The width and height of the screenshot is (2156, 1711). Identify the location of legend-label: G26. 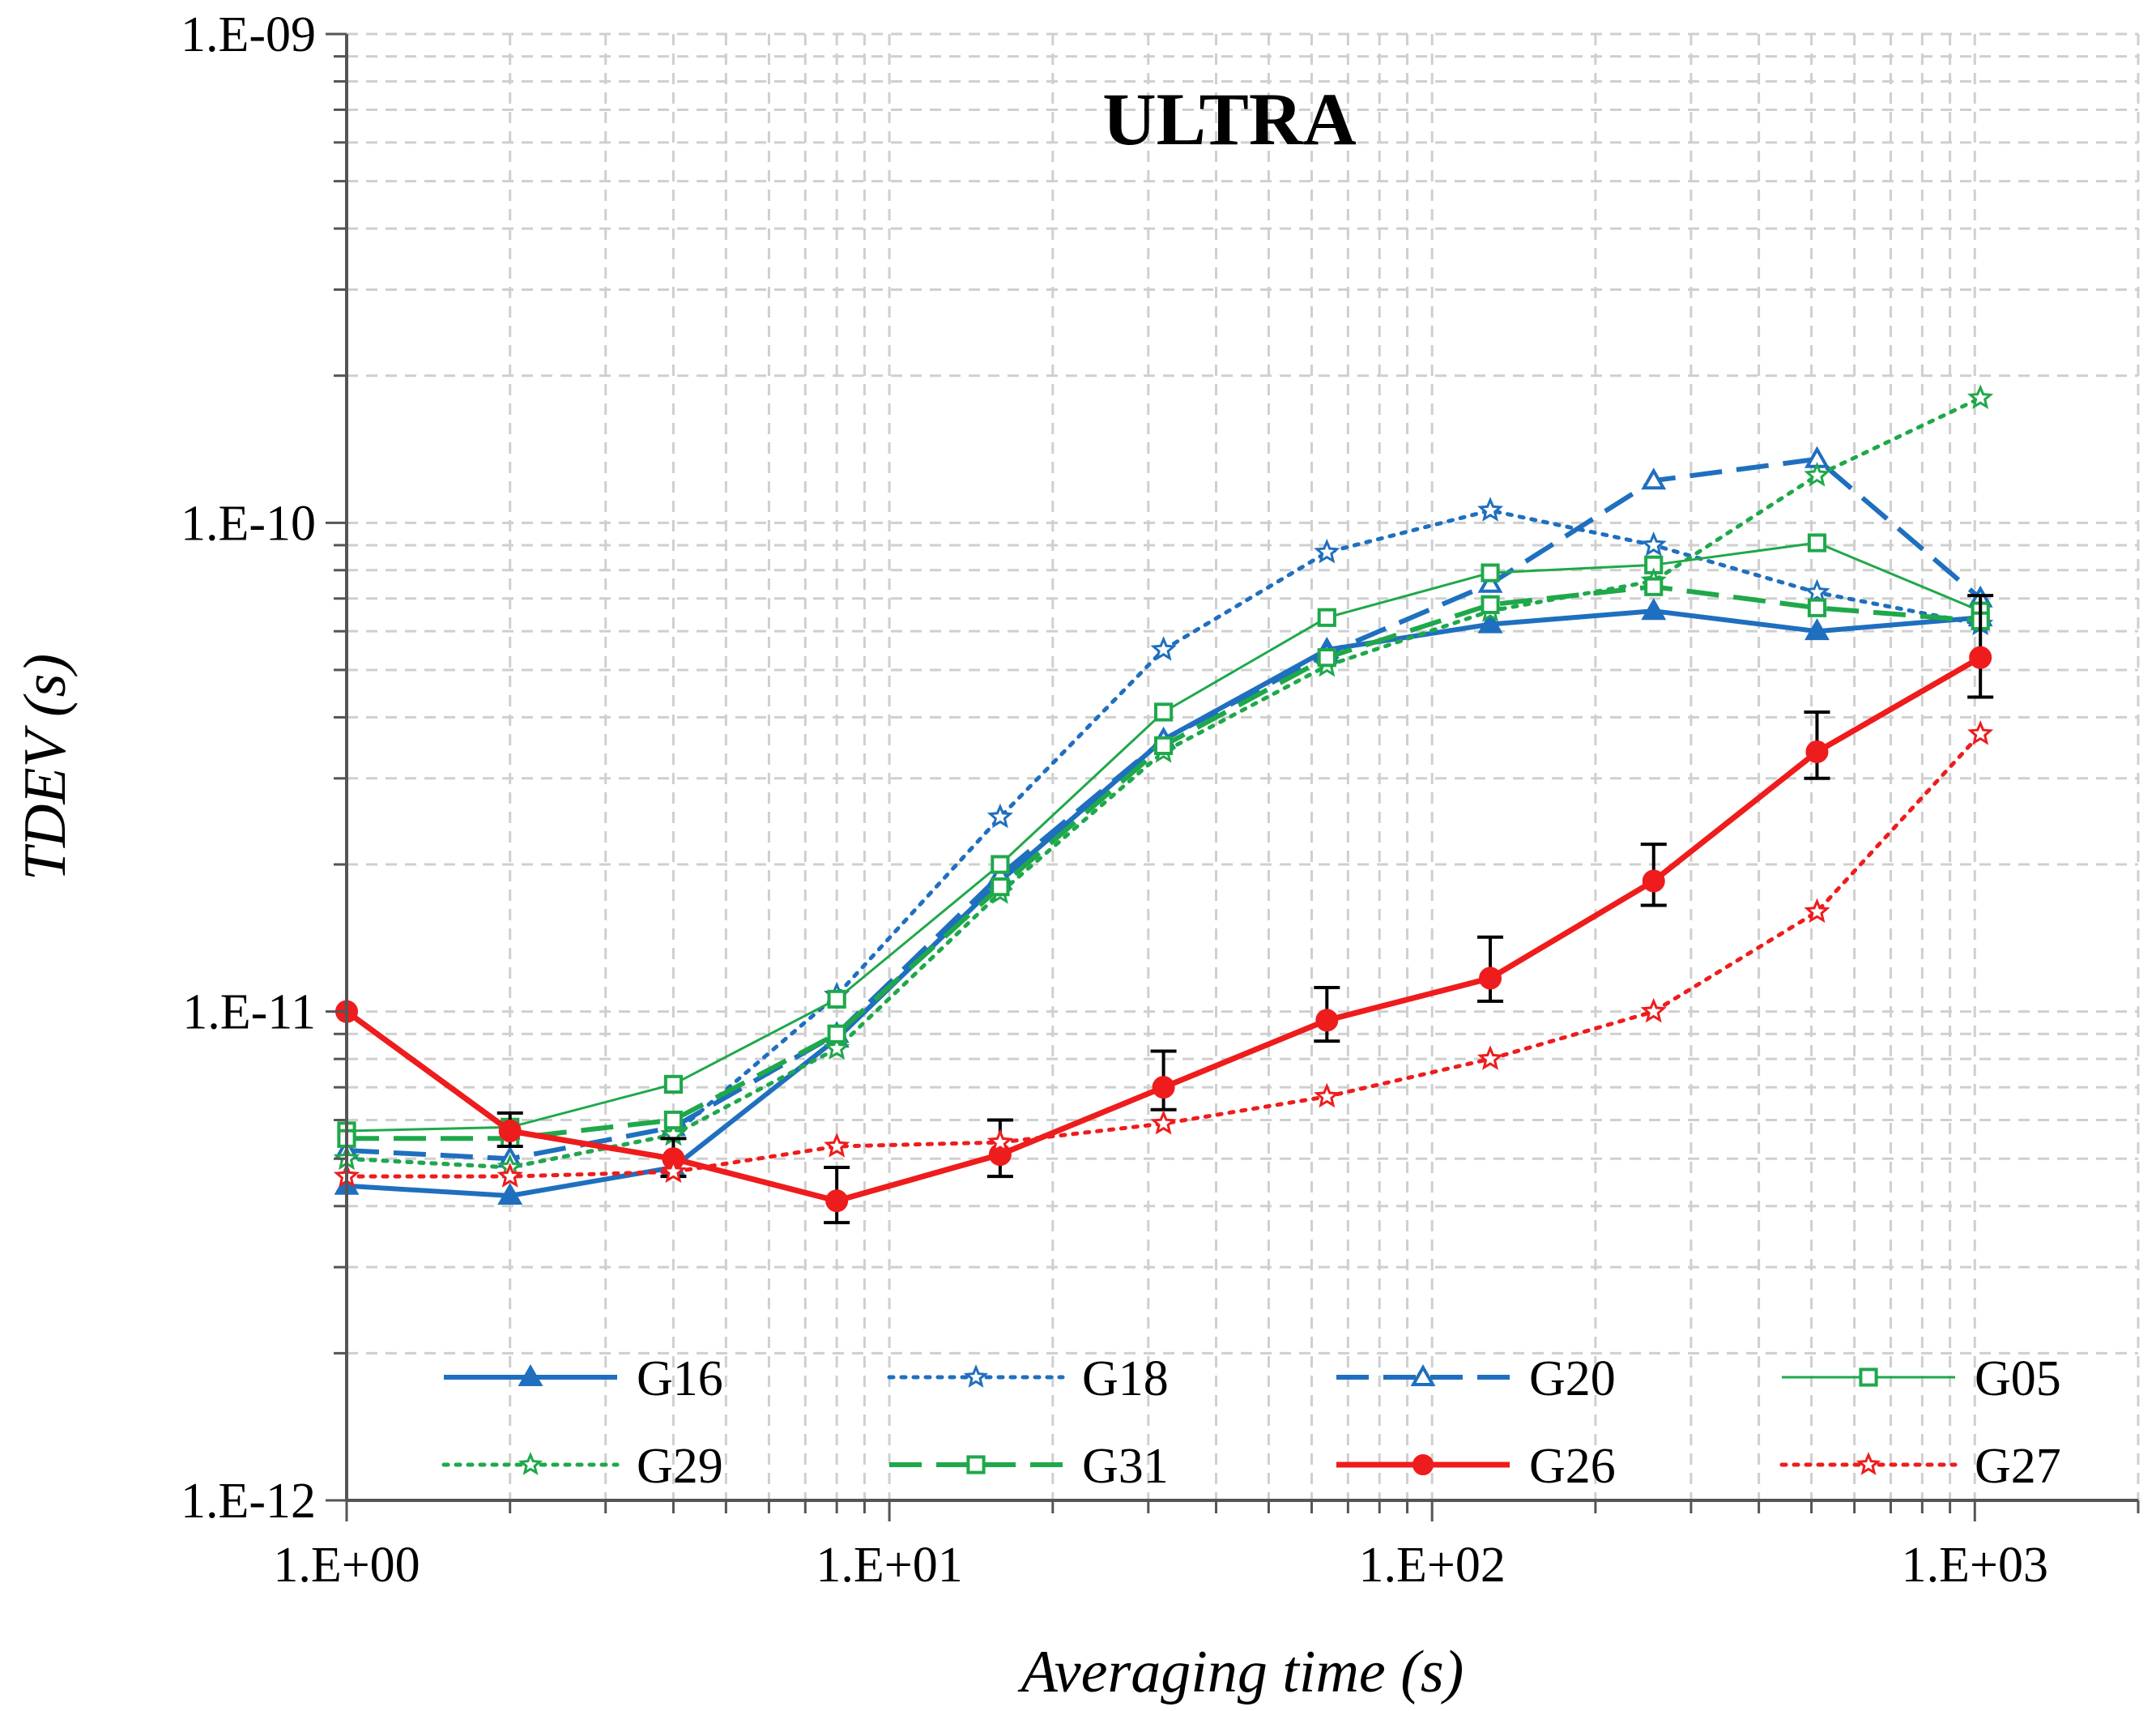
(1572, 1466).